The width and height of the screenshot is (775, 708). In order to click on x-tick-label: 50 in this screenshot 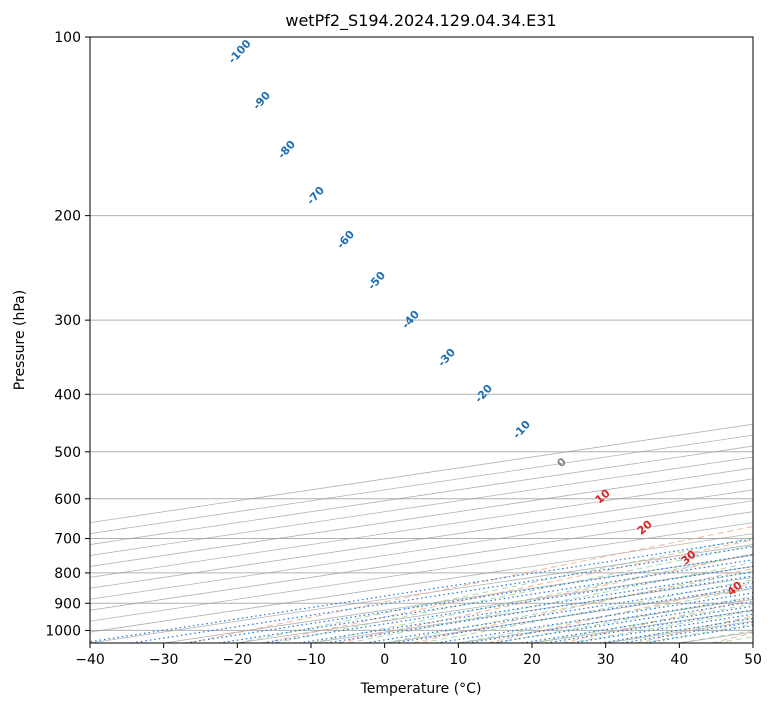, I will do `click(753, 660)`.